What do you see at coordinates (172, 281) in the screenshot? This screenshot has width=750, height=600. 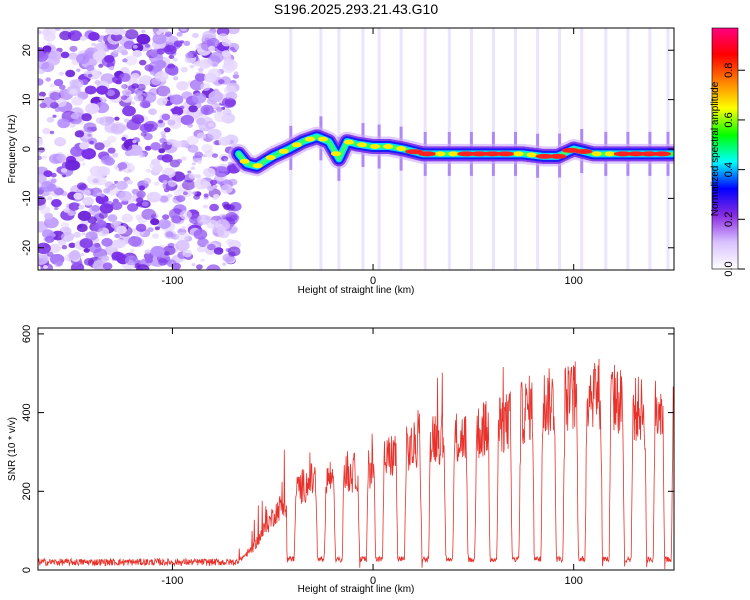 I see `spectrogram-x-tick-label: -100` at bounding box center [172, 281].